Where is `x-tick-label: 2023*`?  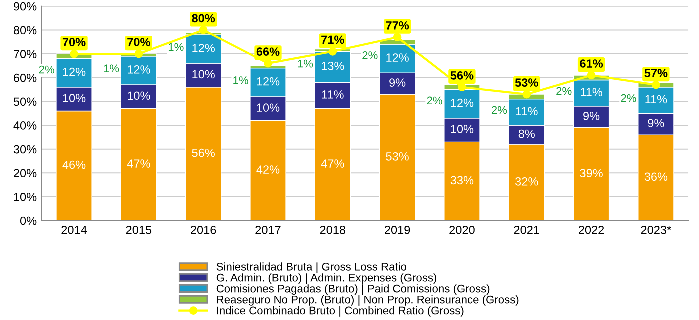 x-tick-label: 2023* is located at coordinates (656, 230).